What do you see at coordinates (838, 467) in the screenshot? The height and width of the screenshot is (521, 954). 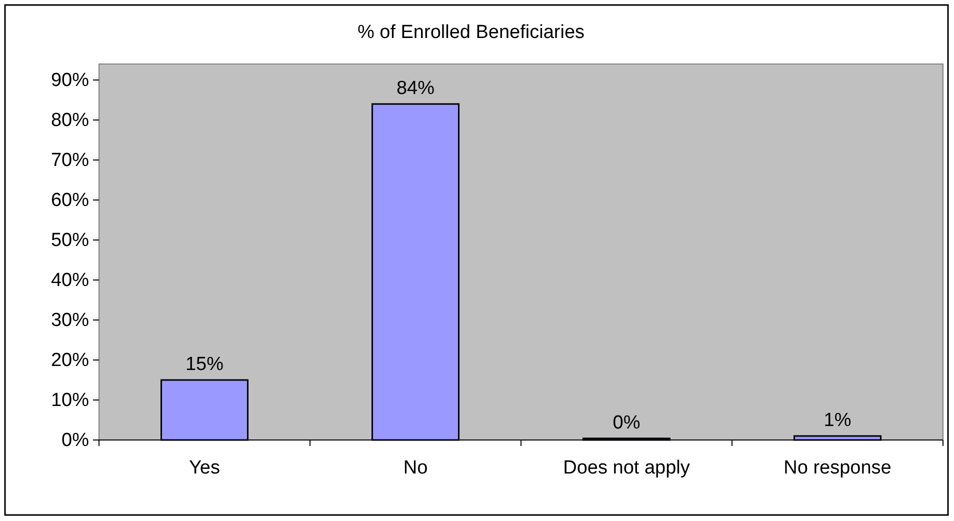 I see `x-tick-label: No response` at bounding box center [838, 467].